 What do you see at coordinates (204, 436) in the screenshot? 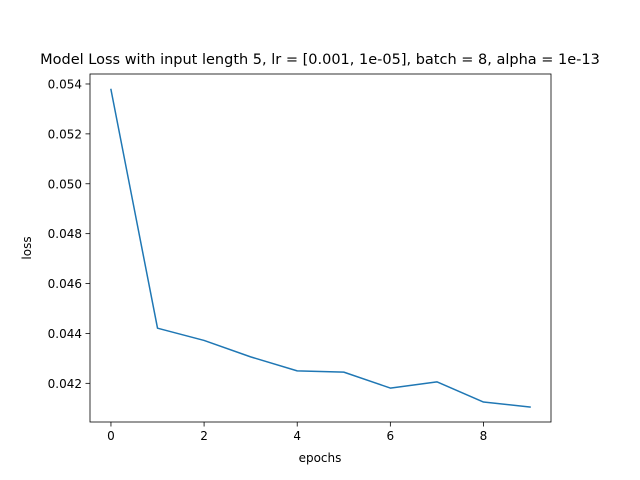
I see `x-tick-label: 2` at bounding box center [204, 436].